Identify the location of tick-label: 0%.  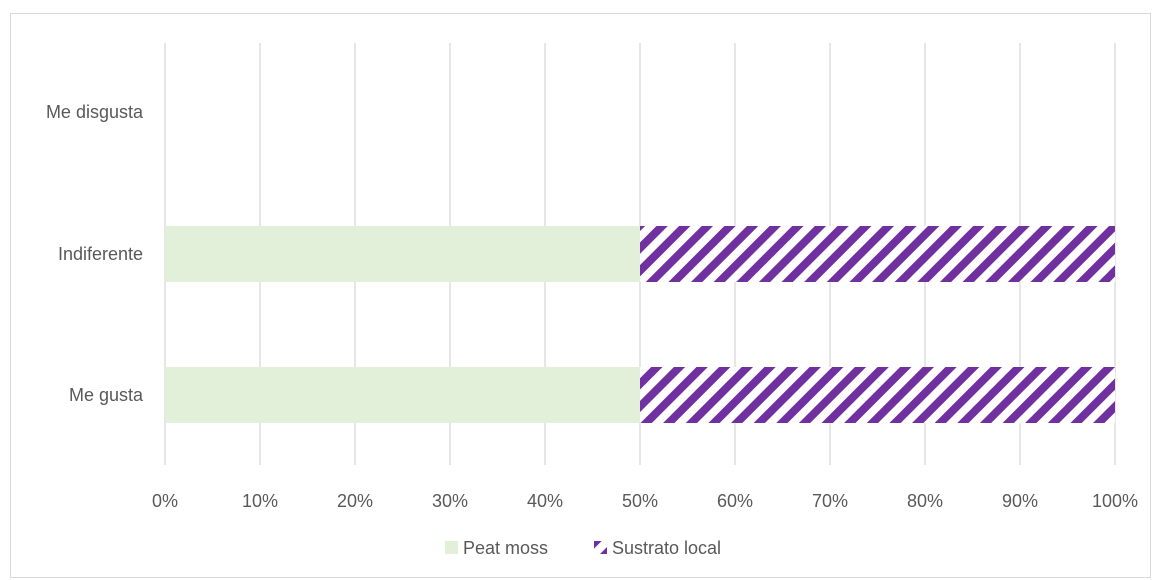
(165, 501).